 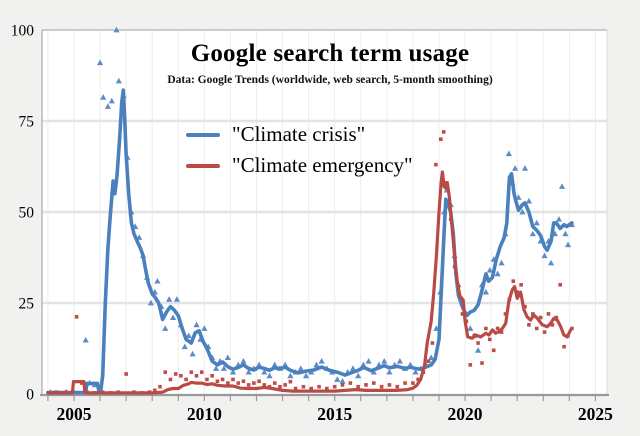 I want to click on legend-item-climate-crisis: "Climate crisis", so click(x=299, y=134).